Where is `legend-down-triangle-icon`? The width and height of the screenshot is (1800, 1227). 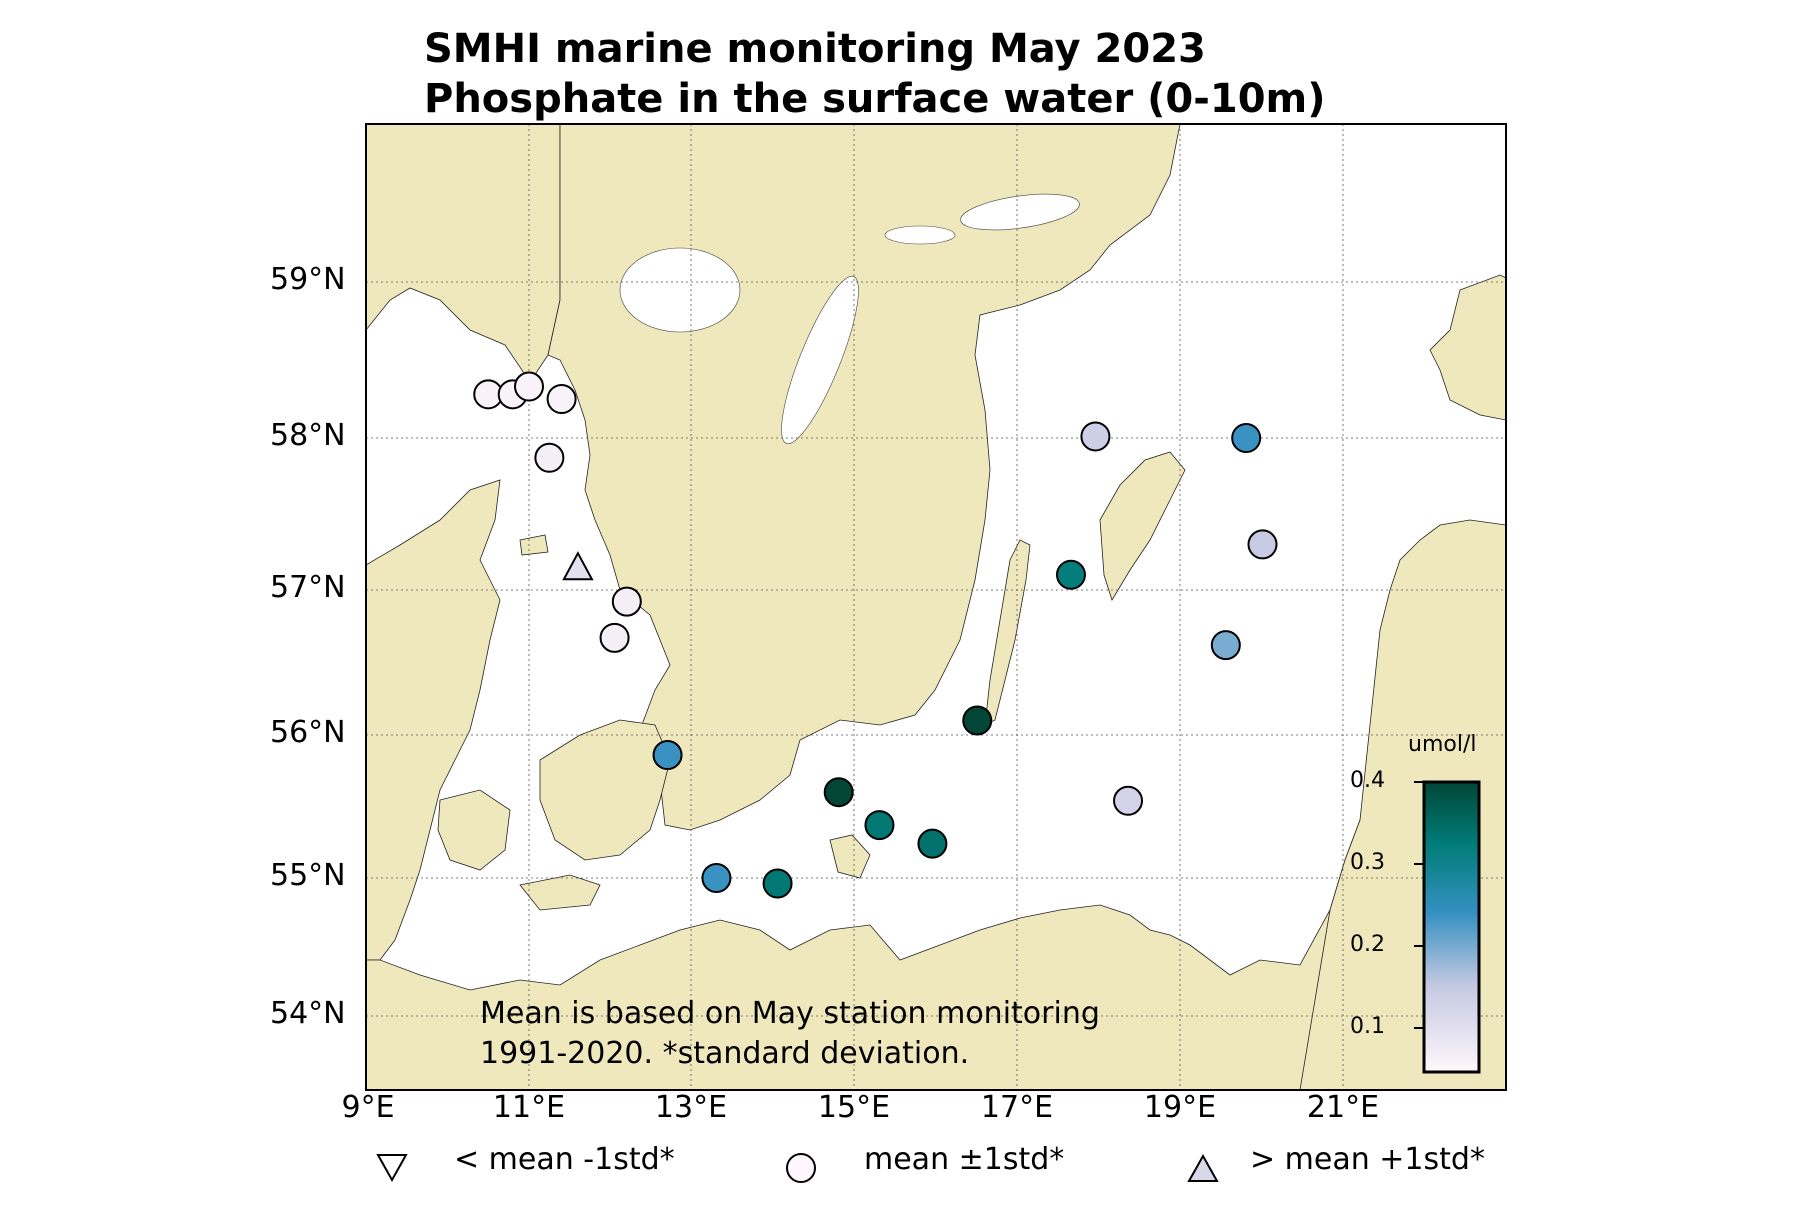
legend-down-triangle-icon is located at coordinates (392, 1168).